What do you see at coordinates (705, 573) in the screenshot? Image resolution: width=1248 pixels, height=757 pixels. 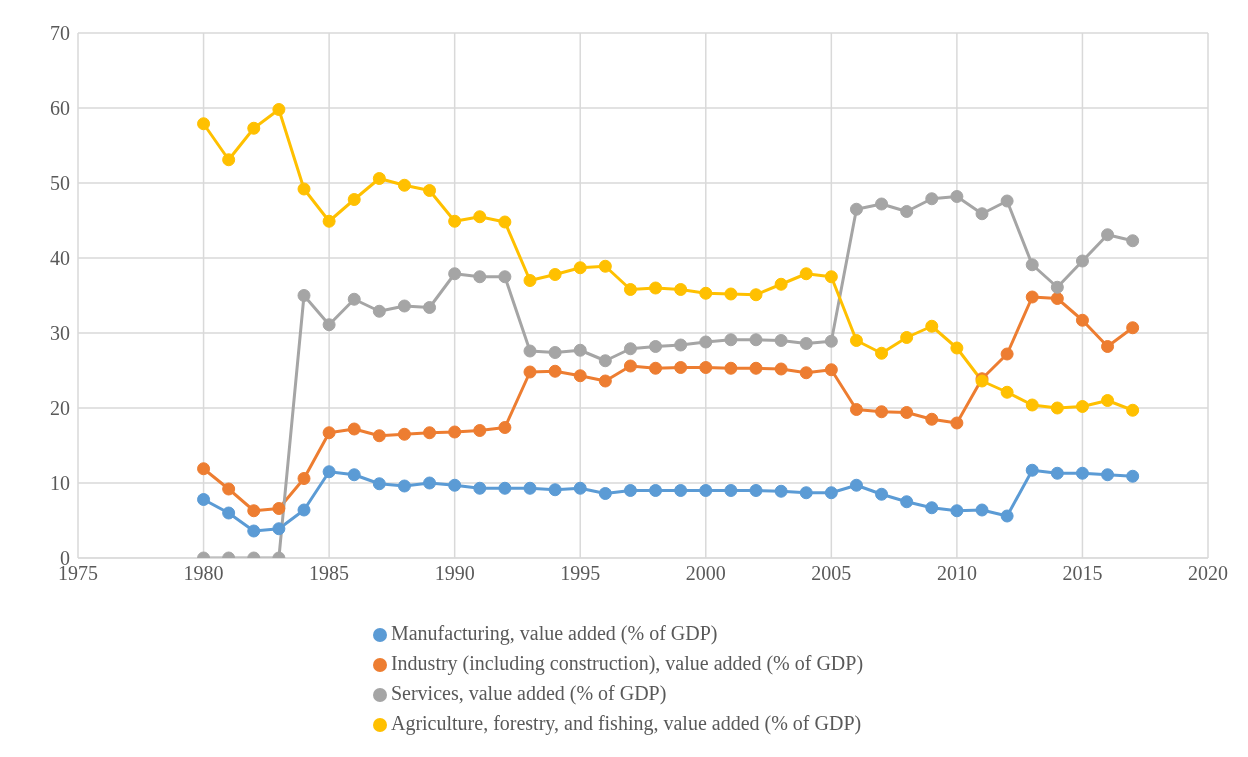 I see `x-tick-label: 2000` at bounding box center [705, 573].